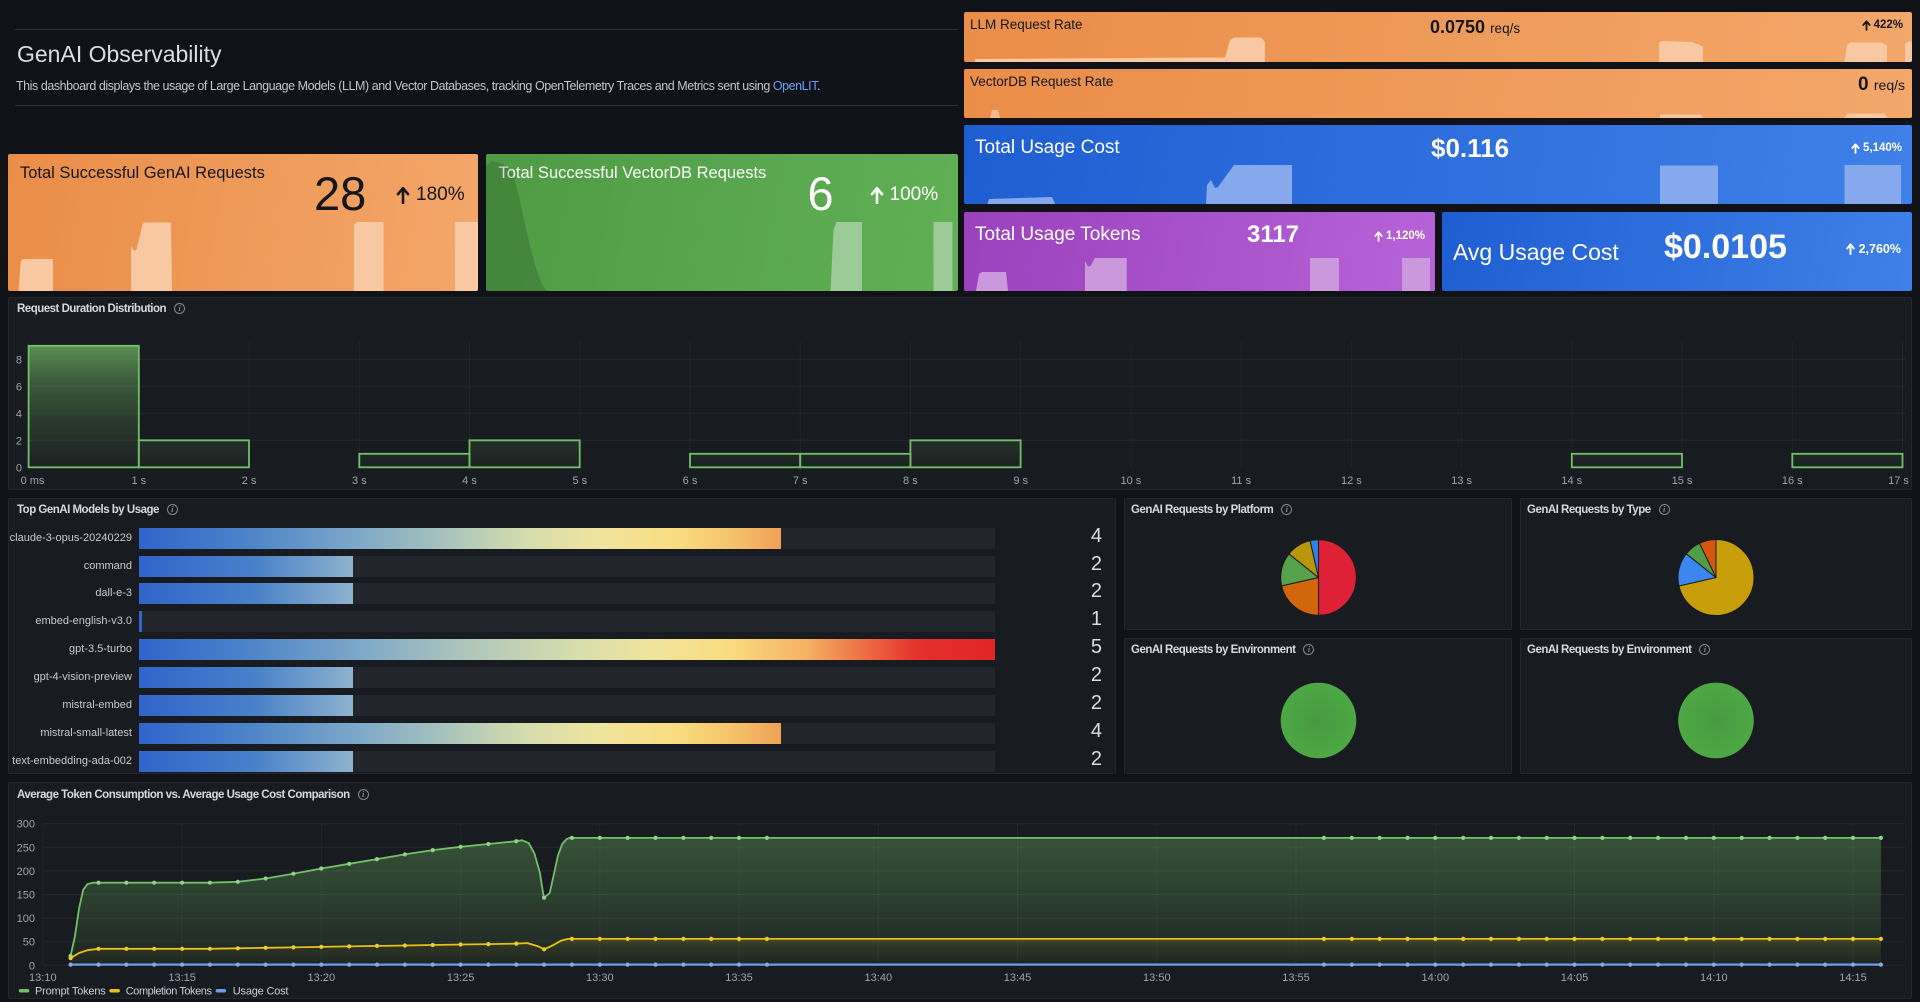 This screenshot has width=1920, height=1002. I want to click on svg-text: 17 s, so click(1898, 481).